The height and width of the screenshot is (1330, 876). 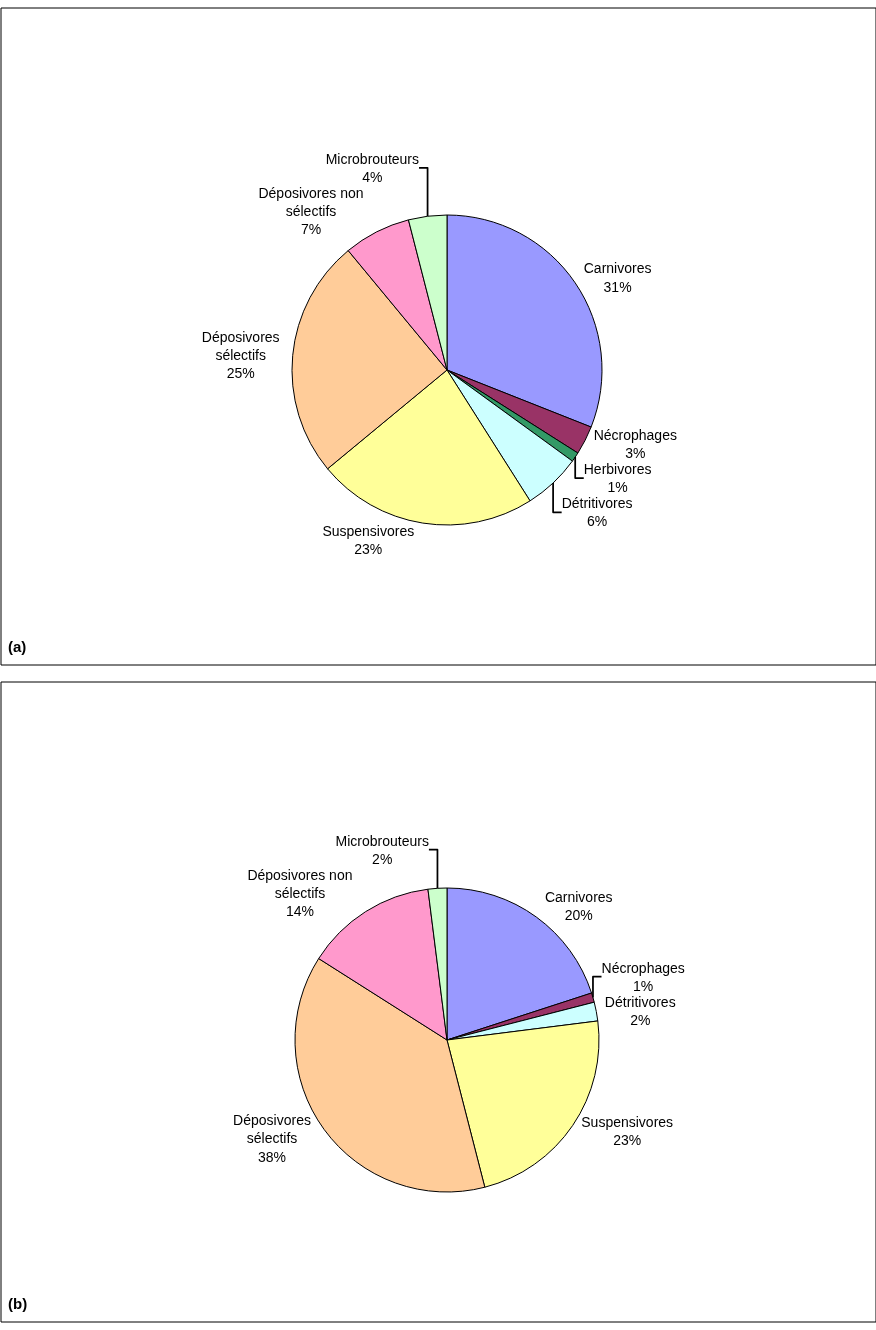 What do you see at coordinates (372, 176) in the screenshot?
I see `data-label: 4%` at bounding box center [372, 176].